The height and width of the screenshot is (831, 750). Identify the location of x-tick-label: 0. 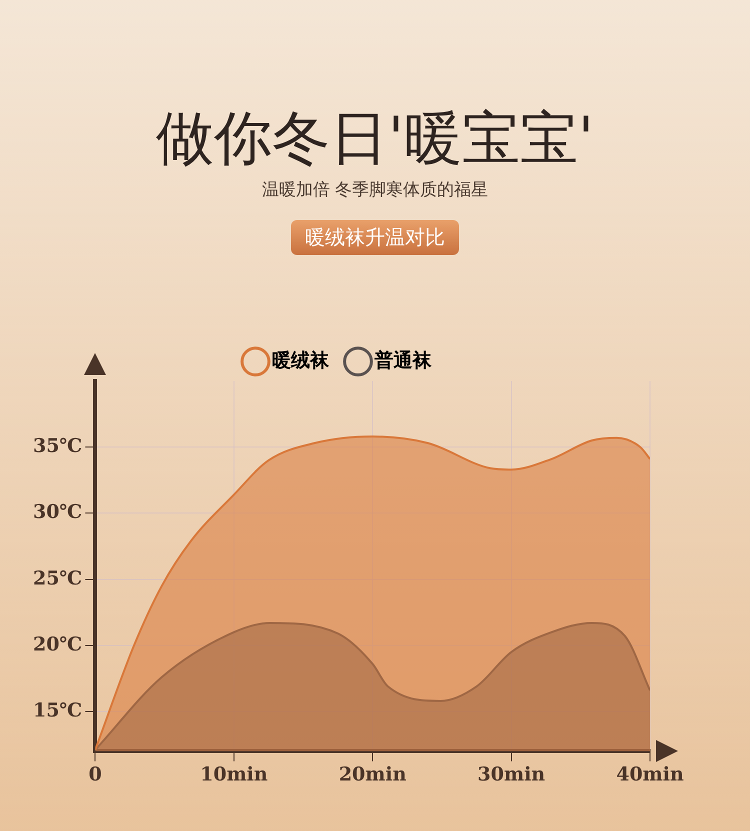
(95, 775).